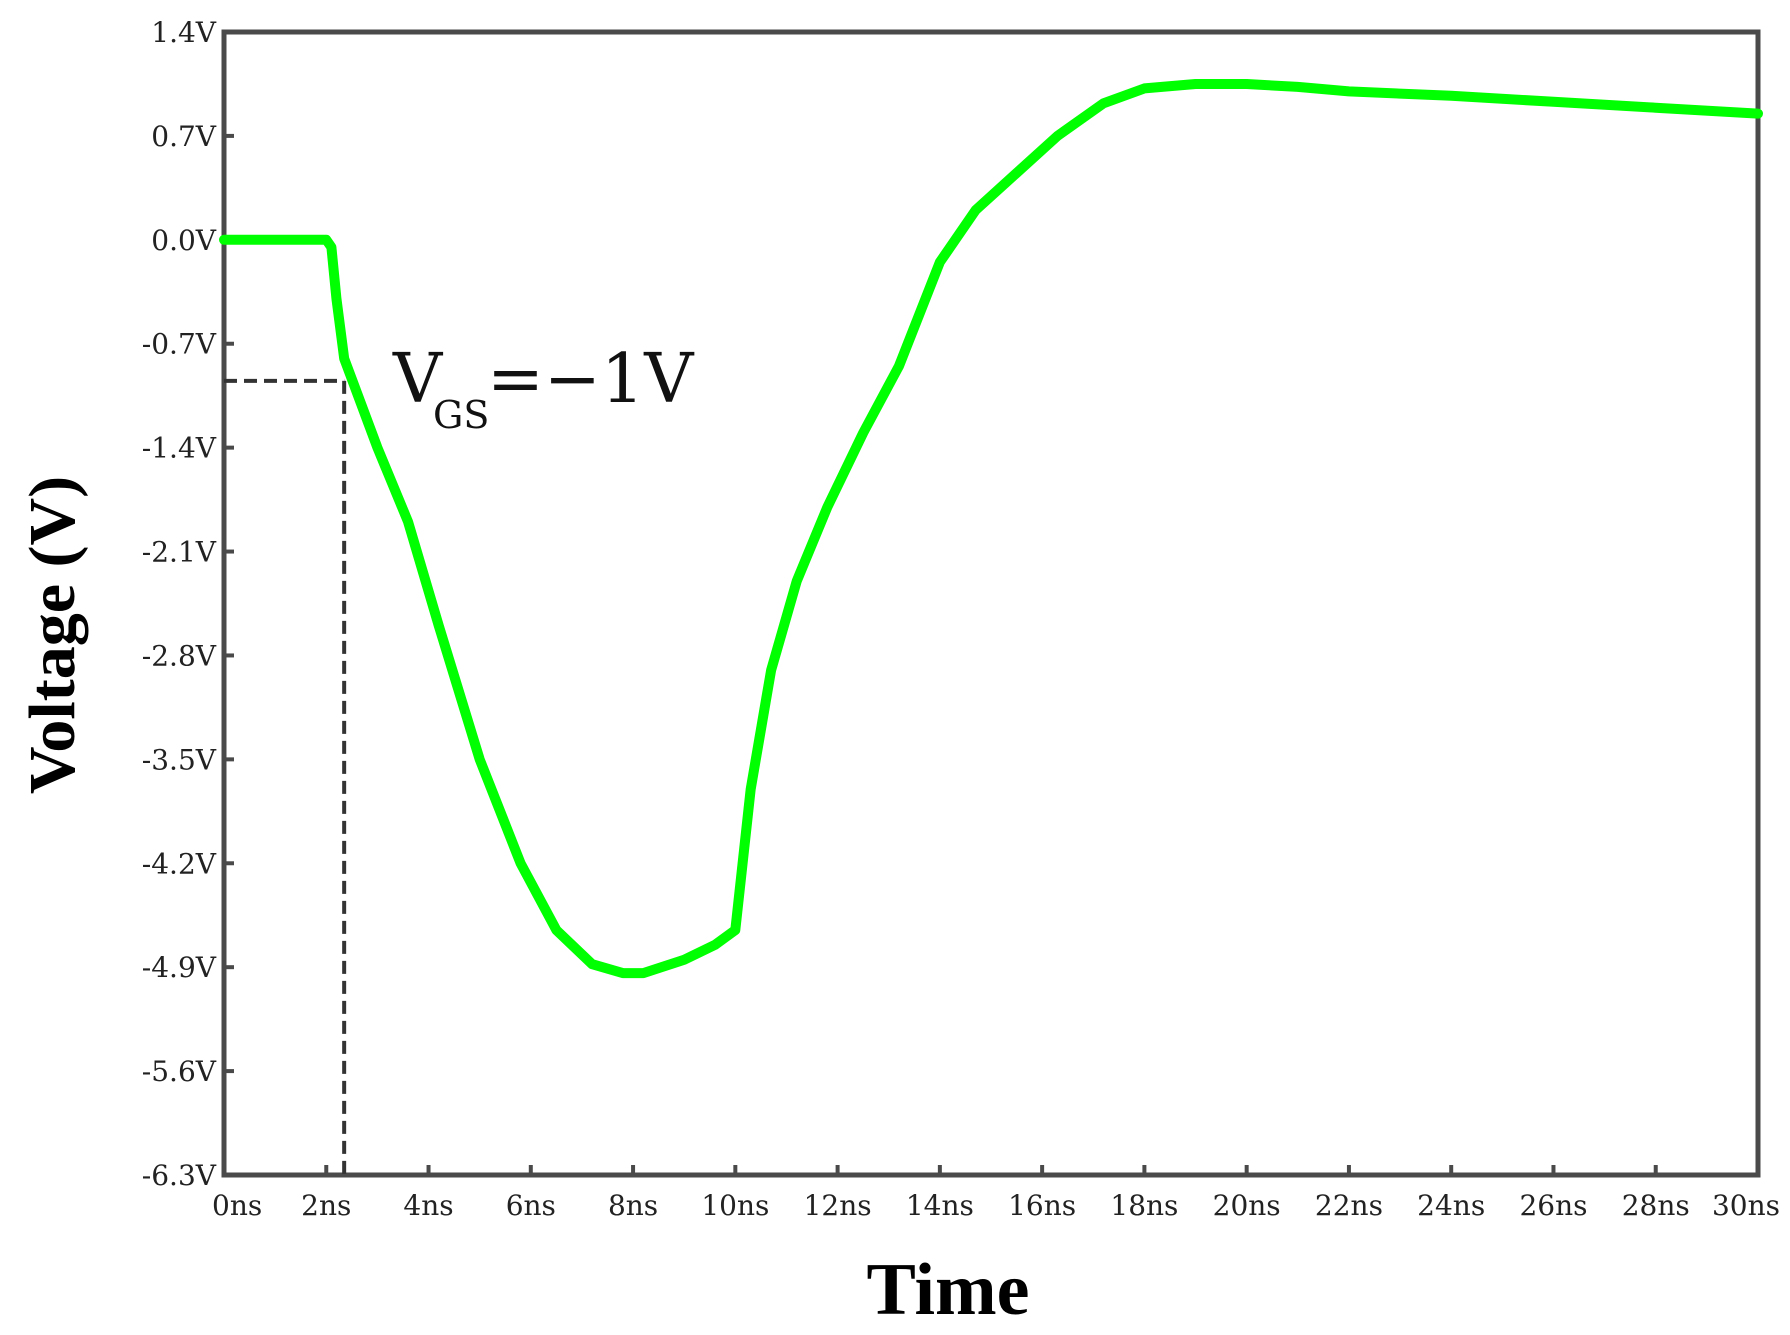  What do you see at coordinates (531, 1205) in the screenshot?
I see `x-tick-label: 6ns` at bounding box center [531, 1205].